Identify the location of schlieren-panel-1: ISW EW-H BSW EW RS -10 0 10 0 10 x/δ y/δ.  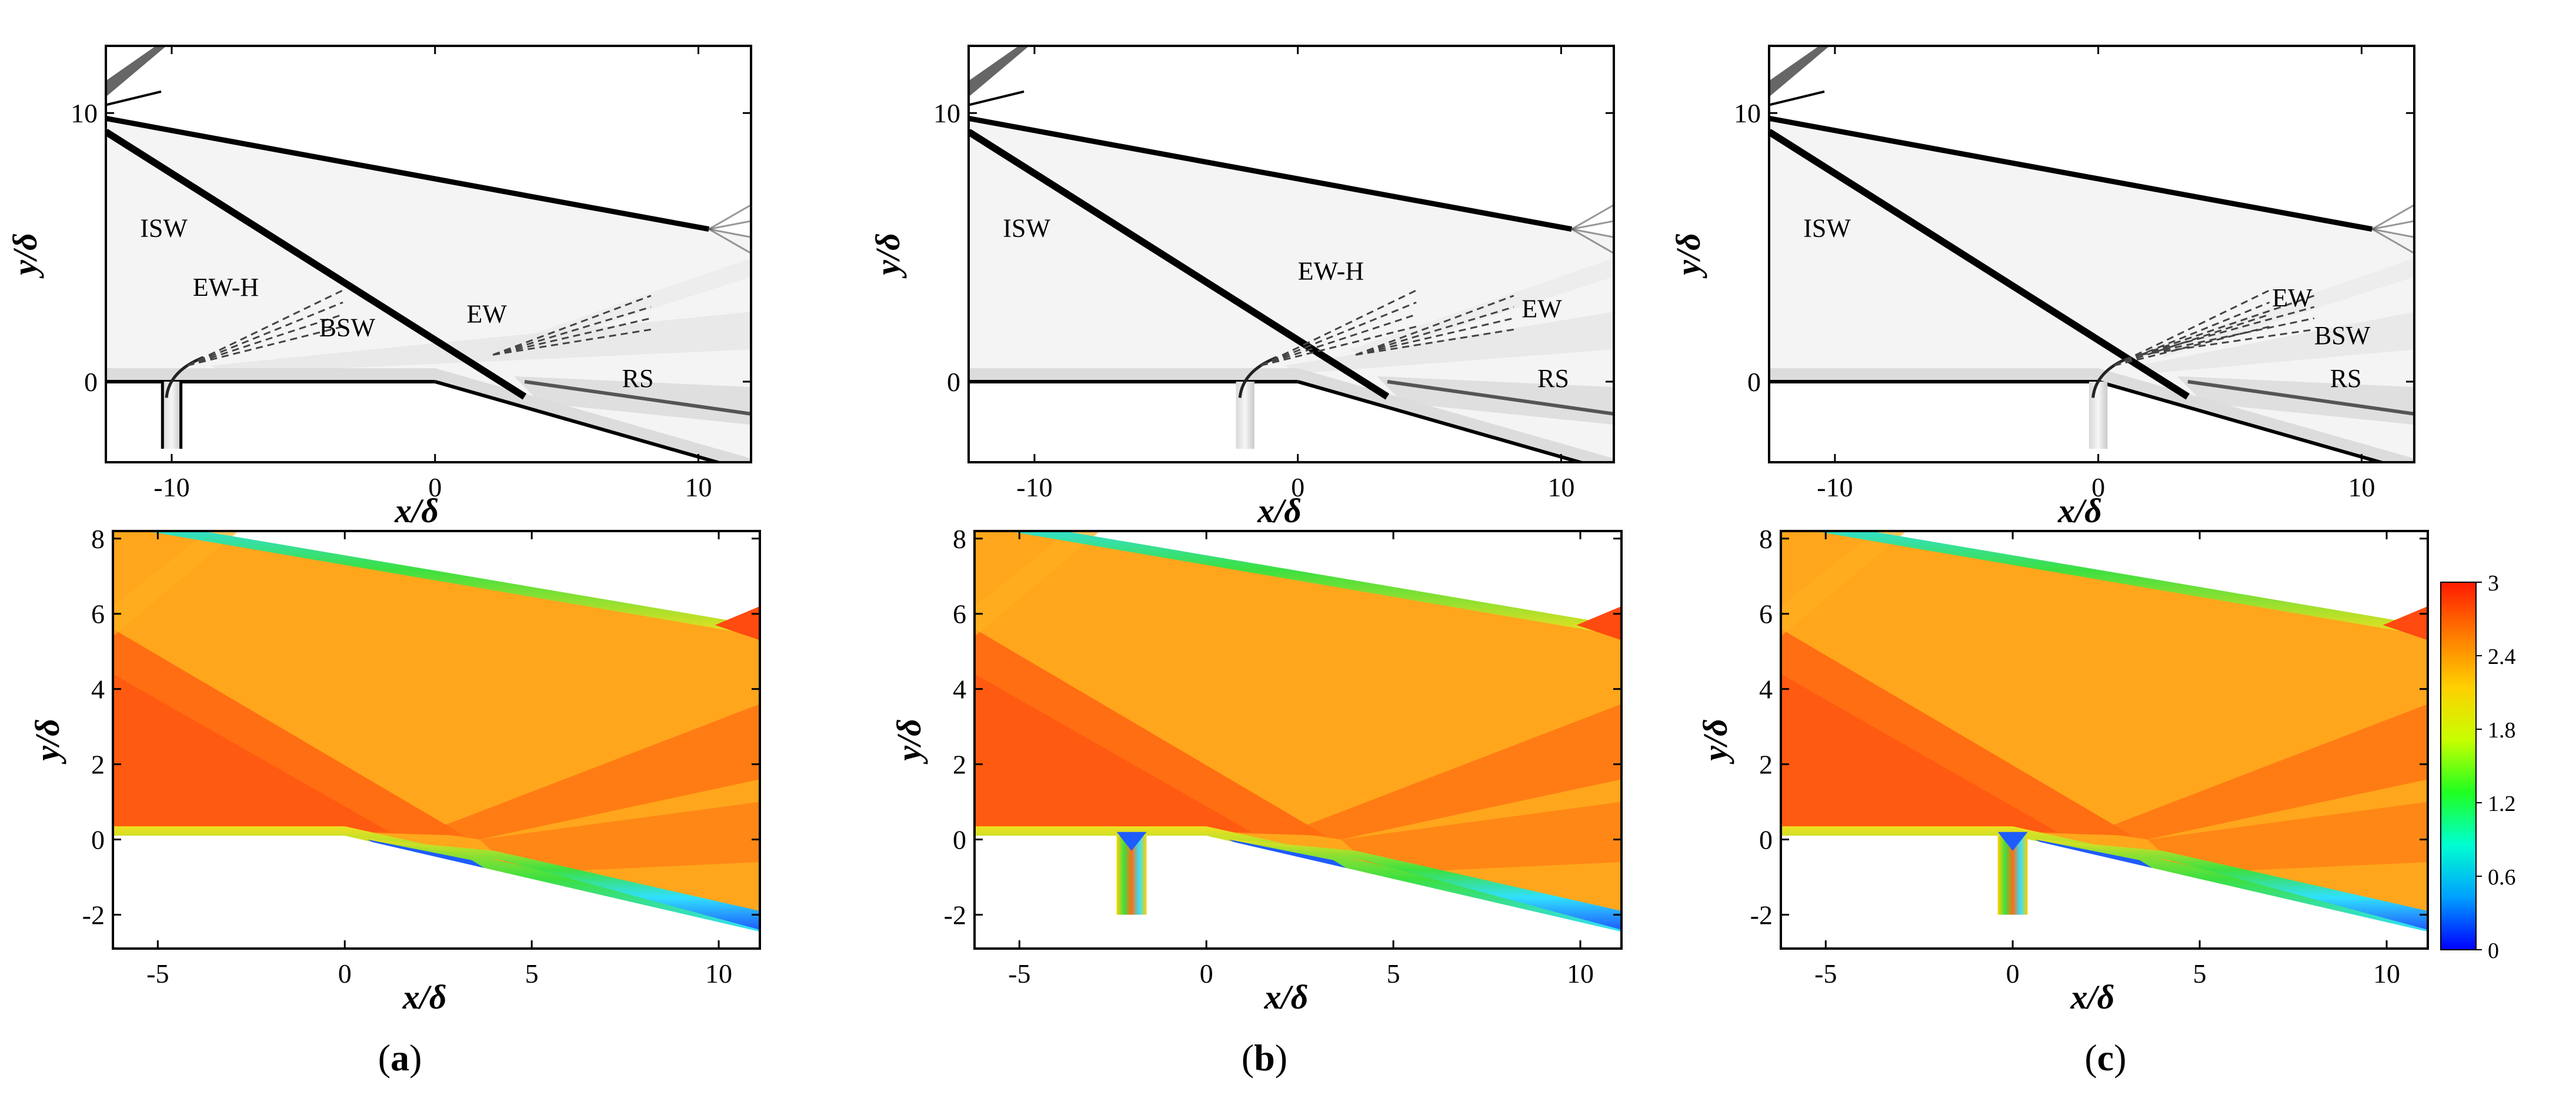
(379, 287).